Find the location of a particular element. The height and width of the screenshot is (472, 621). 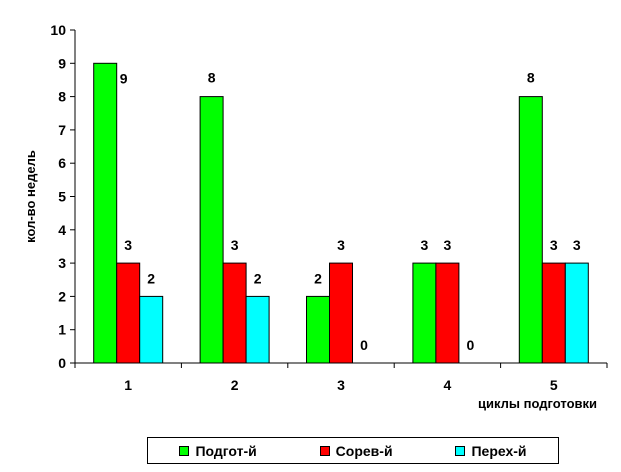

y-tick-label: 9 is located at coordinates (62, 63).